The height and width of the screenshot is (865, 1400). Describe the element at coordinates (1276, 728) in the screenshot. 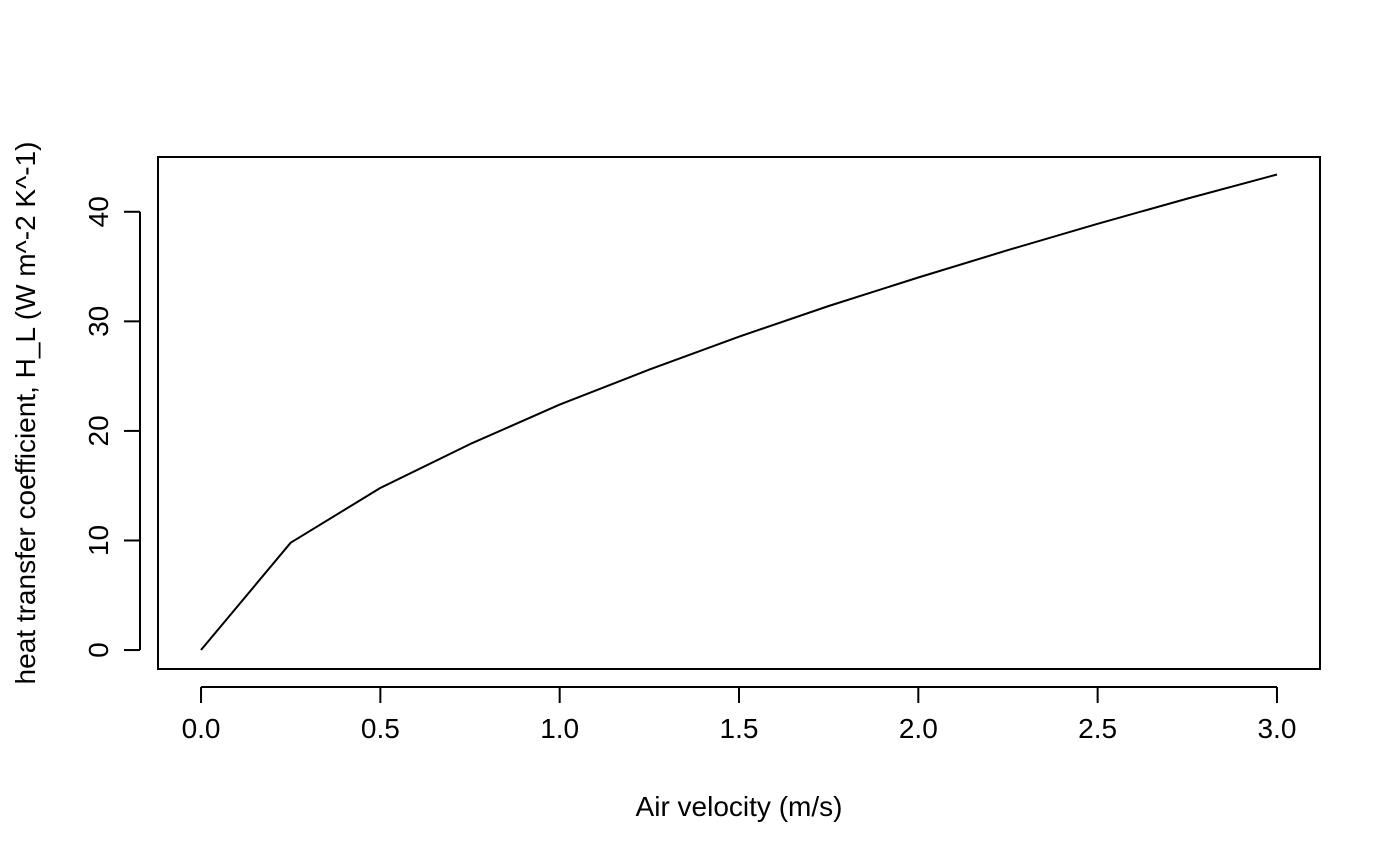

I see `x-tick-label: 3.0` at that location.